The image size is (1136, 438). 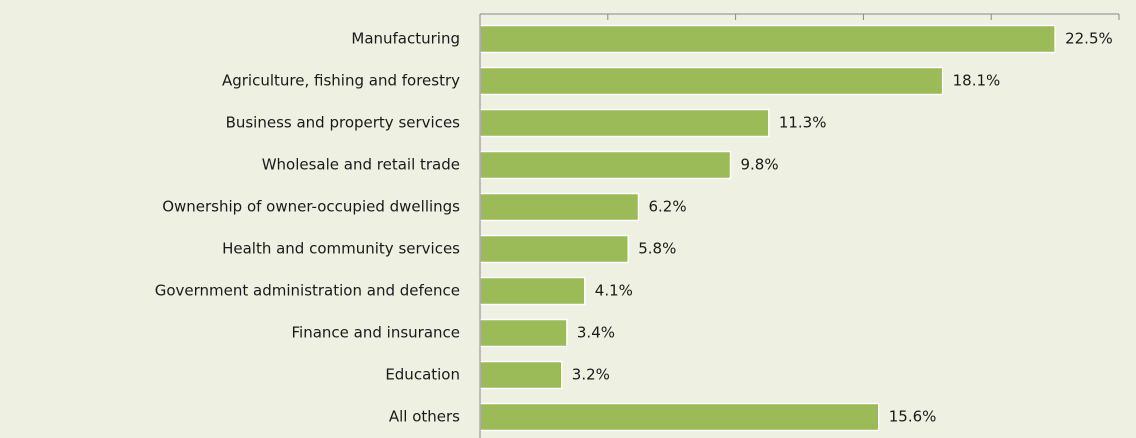 I want to click on y-tick-label: Government administration and defence, so click(x=307, y=291).